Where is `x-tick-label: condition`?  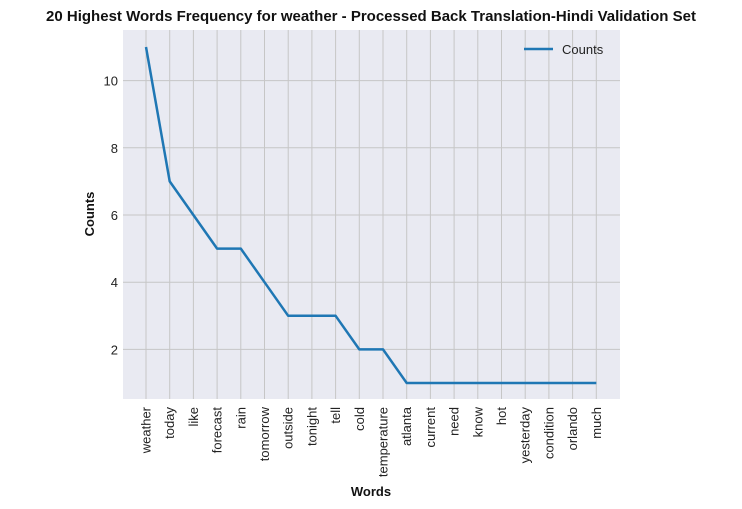
x-tick-label: condition is located at coordinates (548, 433).